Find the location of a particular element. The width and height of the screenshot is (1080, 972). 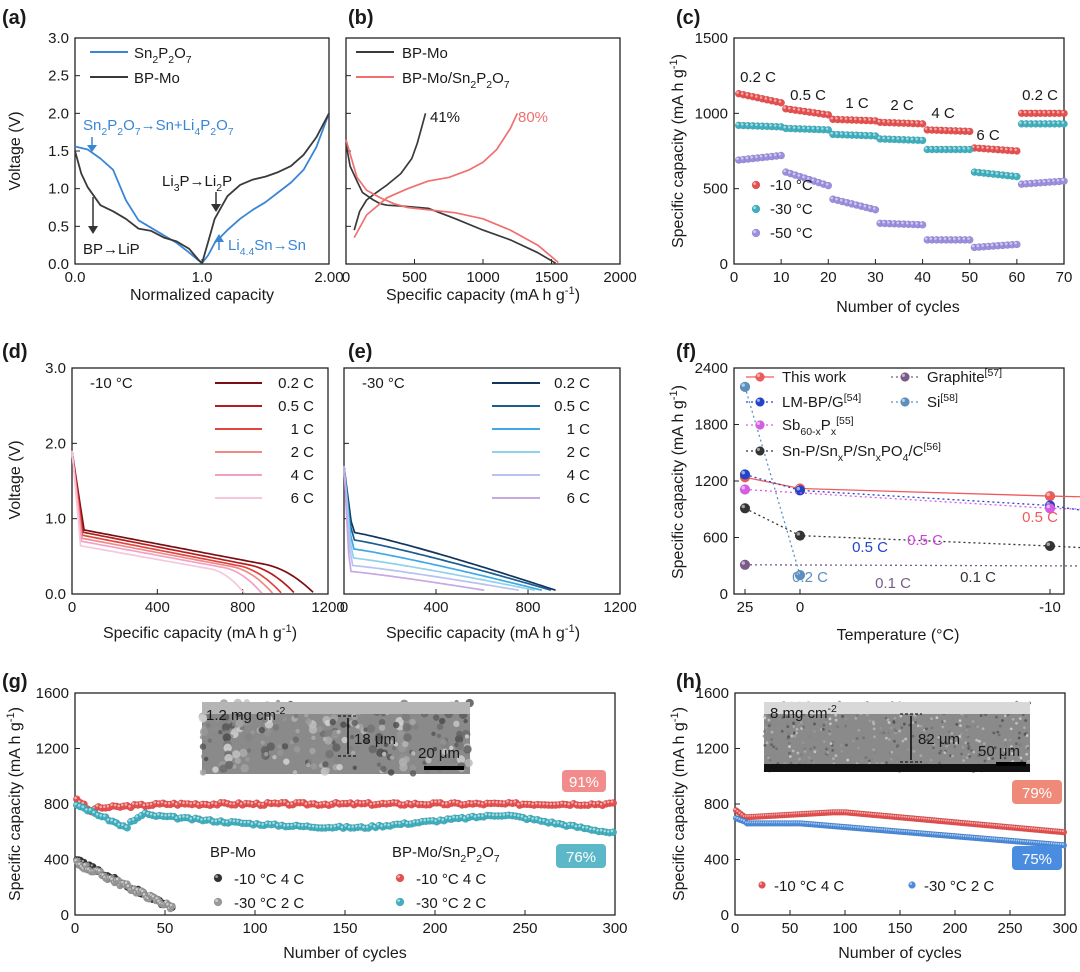

panel-f-rate-this: 0.5 C is located at coordinates (1040, 517).